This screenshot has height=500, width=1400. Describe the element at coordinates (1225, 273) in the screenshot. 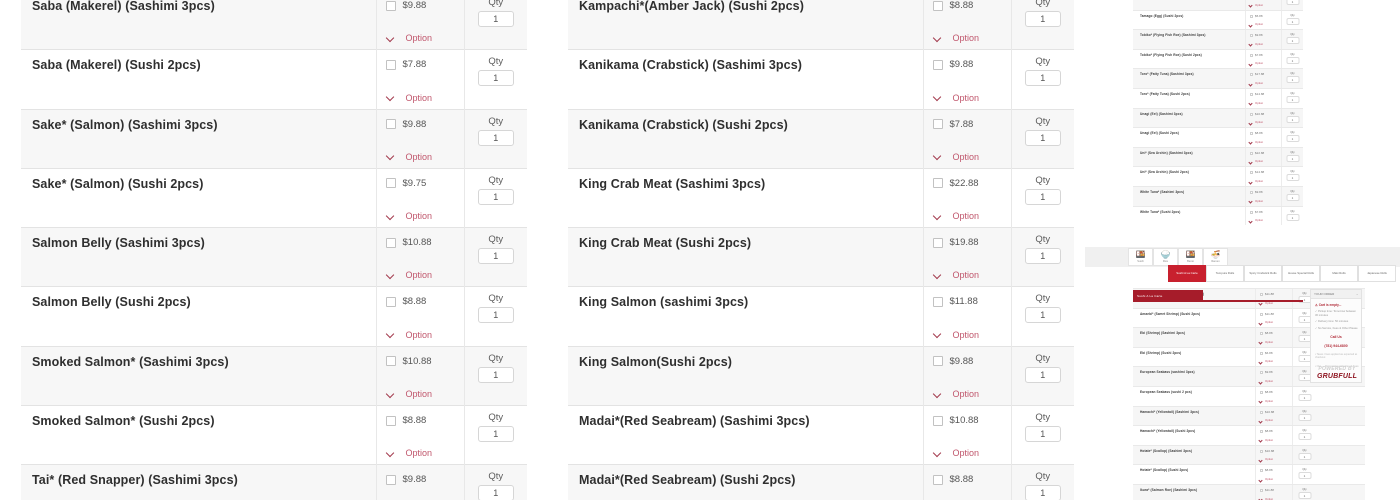

I see `category-tab: Tempura Rolls` at that location.